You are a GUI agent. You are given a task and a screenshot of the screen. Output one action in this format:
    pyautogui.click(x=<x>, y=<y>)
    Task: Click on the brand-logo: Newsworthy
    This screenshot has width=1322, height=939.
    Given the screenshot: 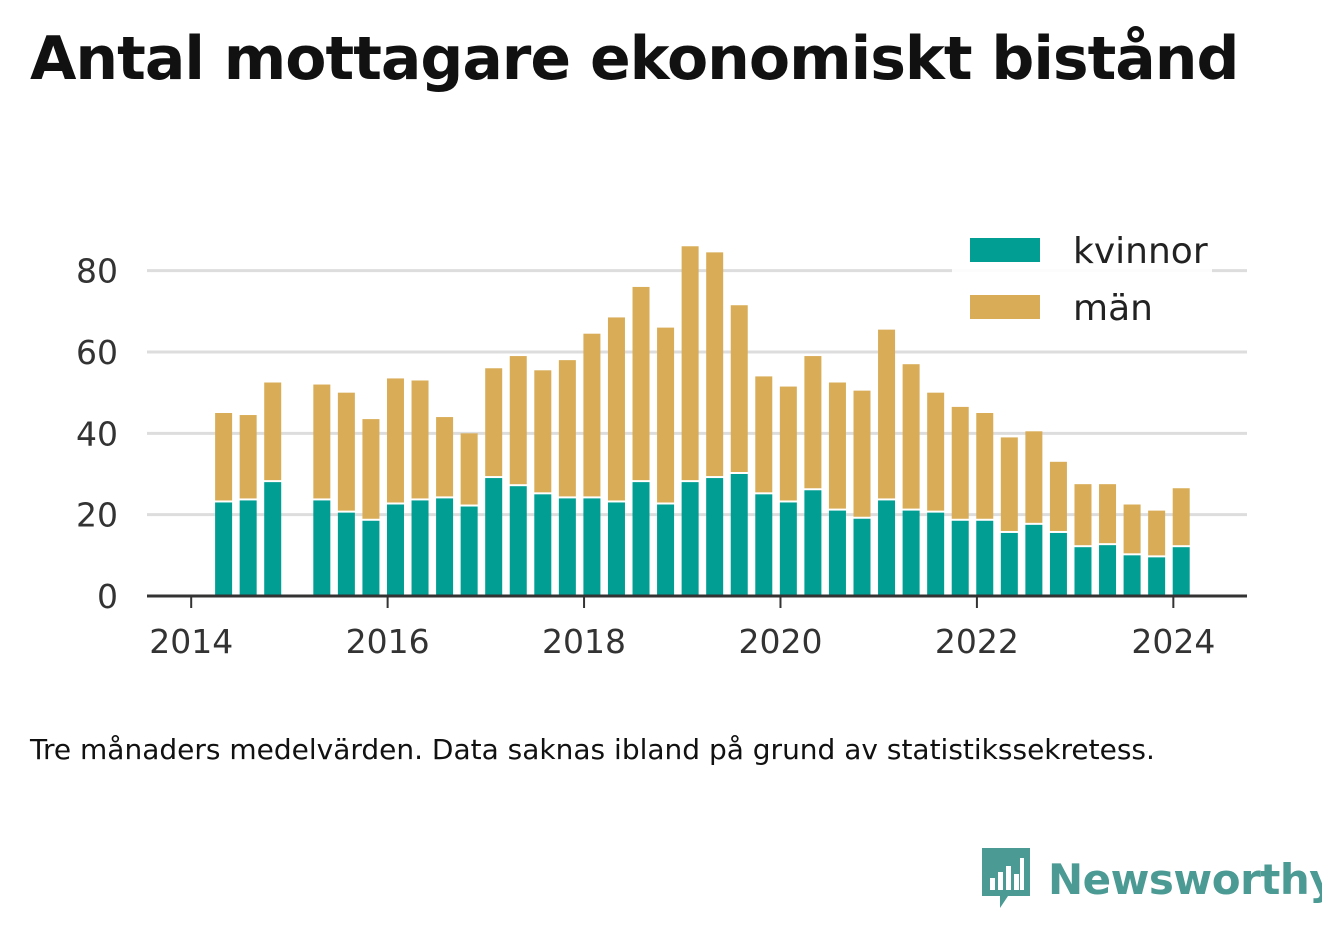 What is the action you would take?
    pyautogui.click(x=1152, y=879)
    